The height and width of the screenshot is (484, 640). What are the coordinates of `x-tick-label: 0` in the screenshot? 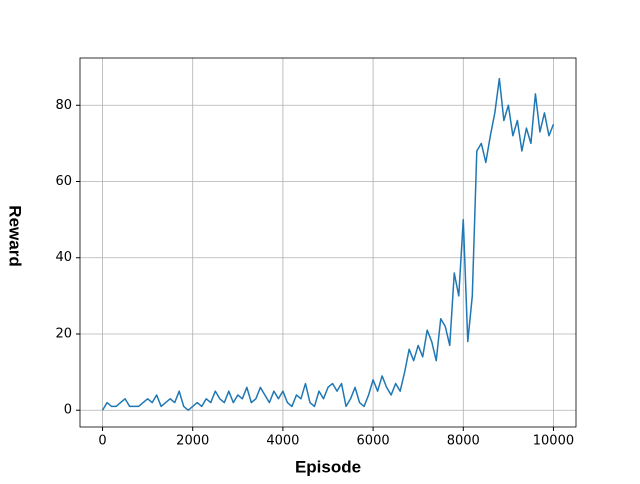 It's located at (102, 441).